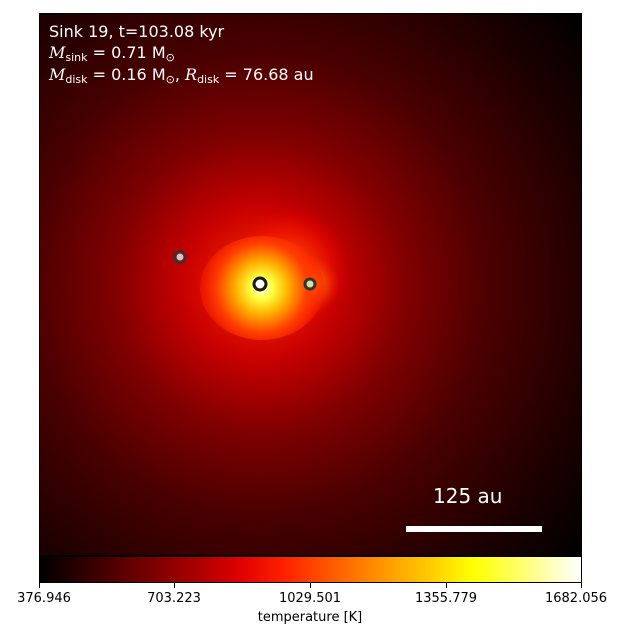 This screenshot has height=636, width=624. I want to click on scale-bar-label: 125 au, so click(468, 496).